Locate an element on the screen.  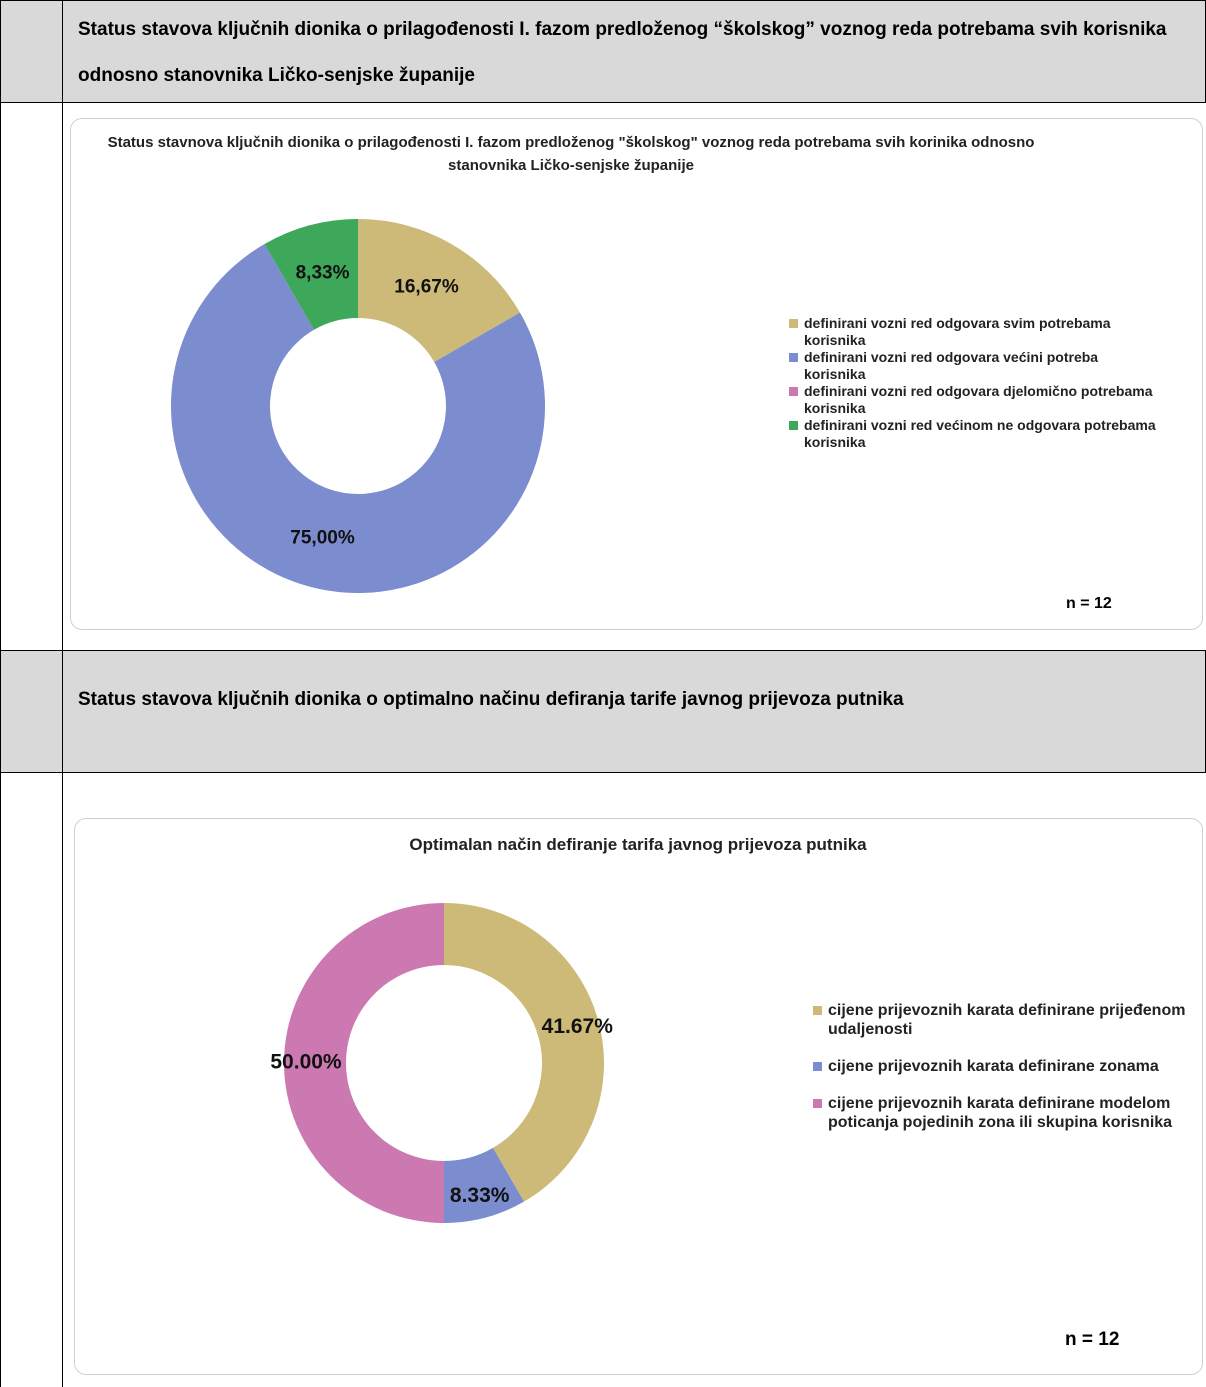
data-label: 75,00% is located at coordinates (322, 537).